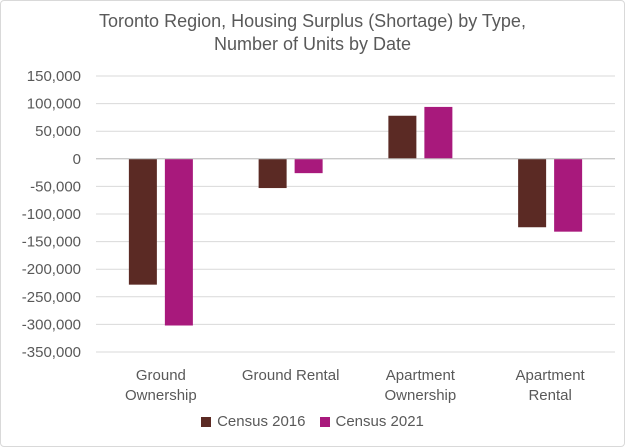  What do you see at coordinates (51, 214) in the screenshot?
I see `y-tick-label: -100,000` at bounding box center [51, 214].